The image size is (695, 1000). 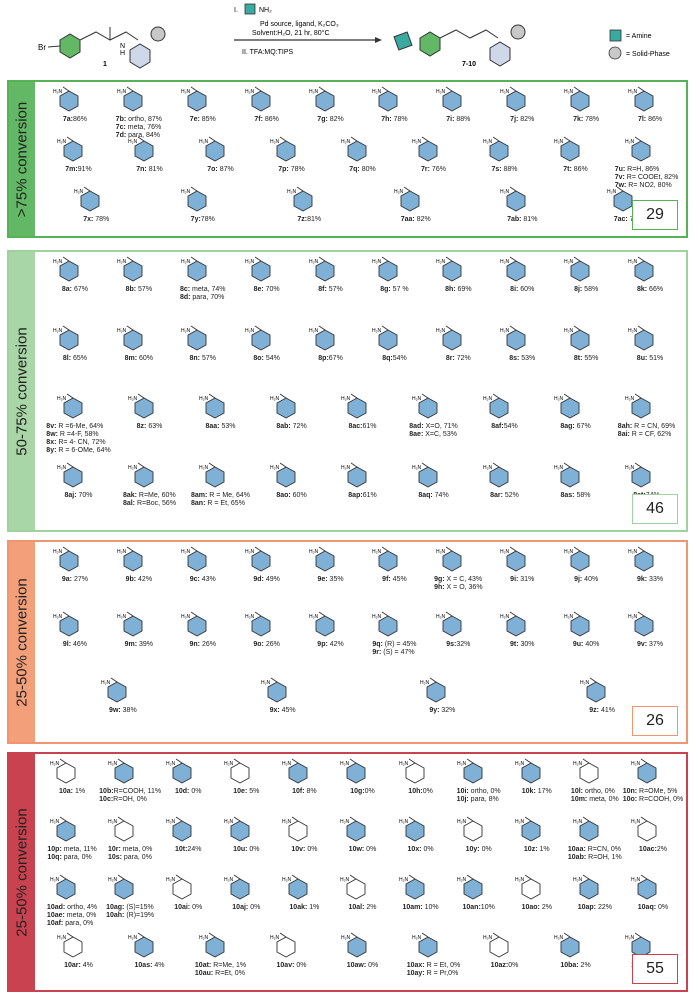 I want to click on compound-label: 7p: 78%, so click(x=291, y=170).